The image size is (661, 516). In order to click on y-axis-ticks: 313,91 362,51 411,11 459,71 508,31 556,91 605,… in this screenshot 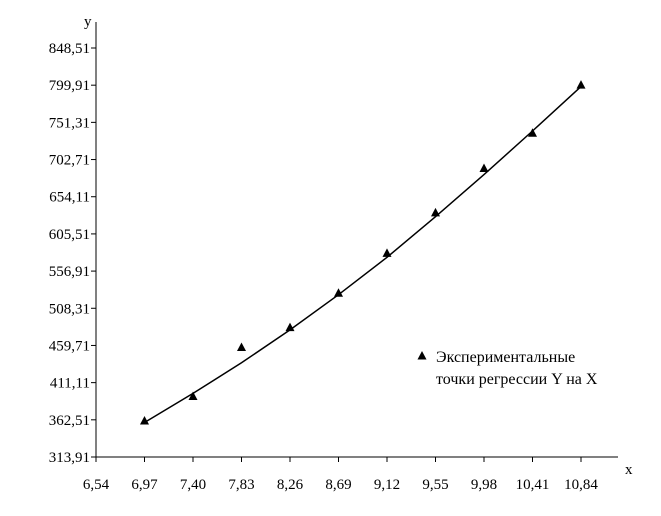, I will do `click(72, 253)`.